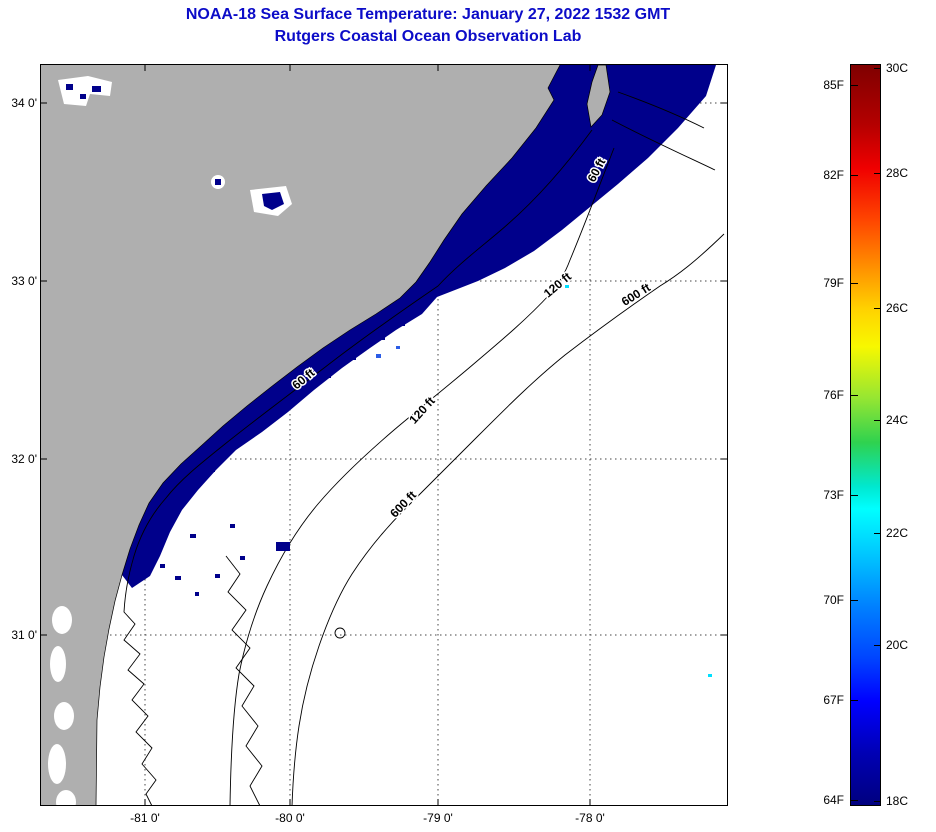 The height and width of the screenshot is (832, 936). I want to click on colorbar-tick-f: 67F, so click(829, 700).